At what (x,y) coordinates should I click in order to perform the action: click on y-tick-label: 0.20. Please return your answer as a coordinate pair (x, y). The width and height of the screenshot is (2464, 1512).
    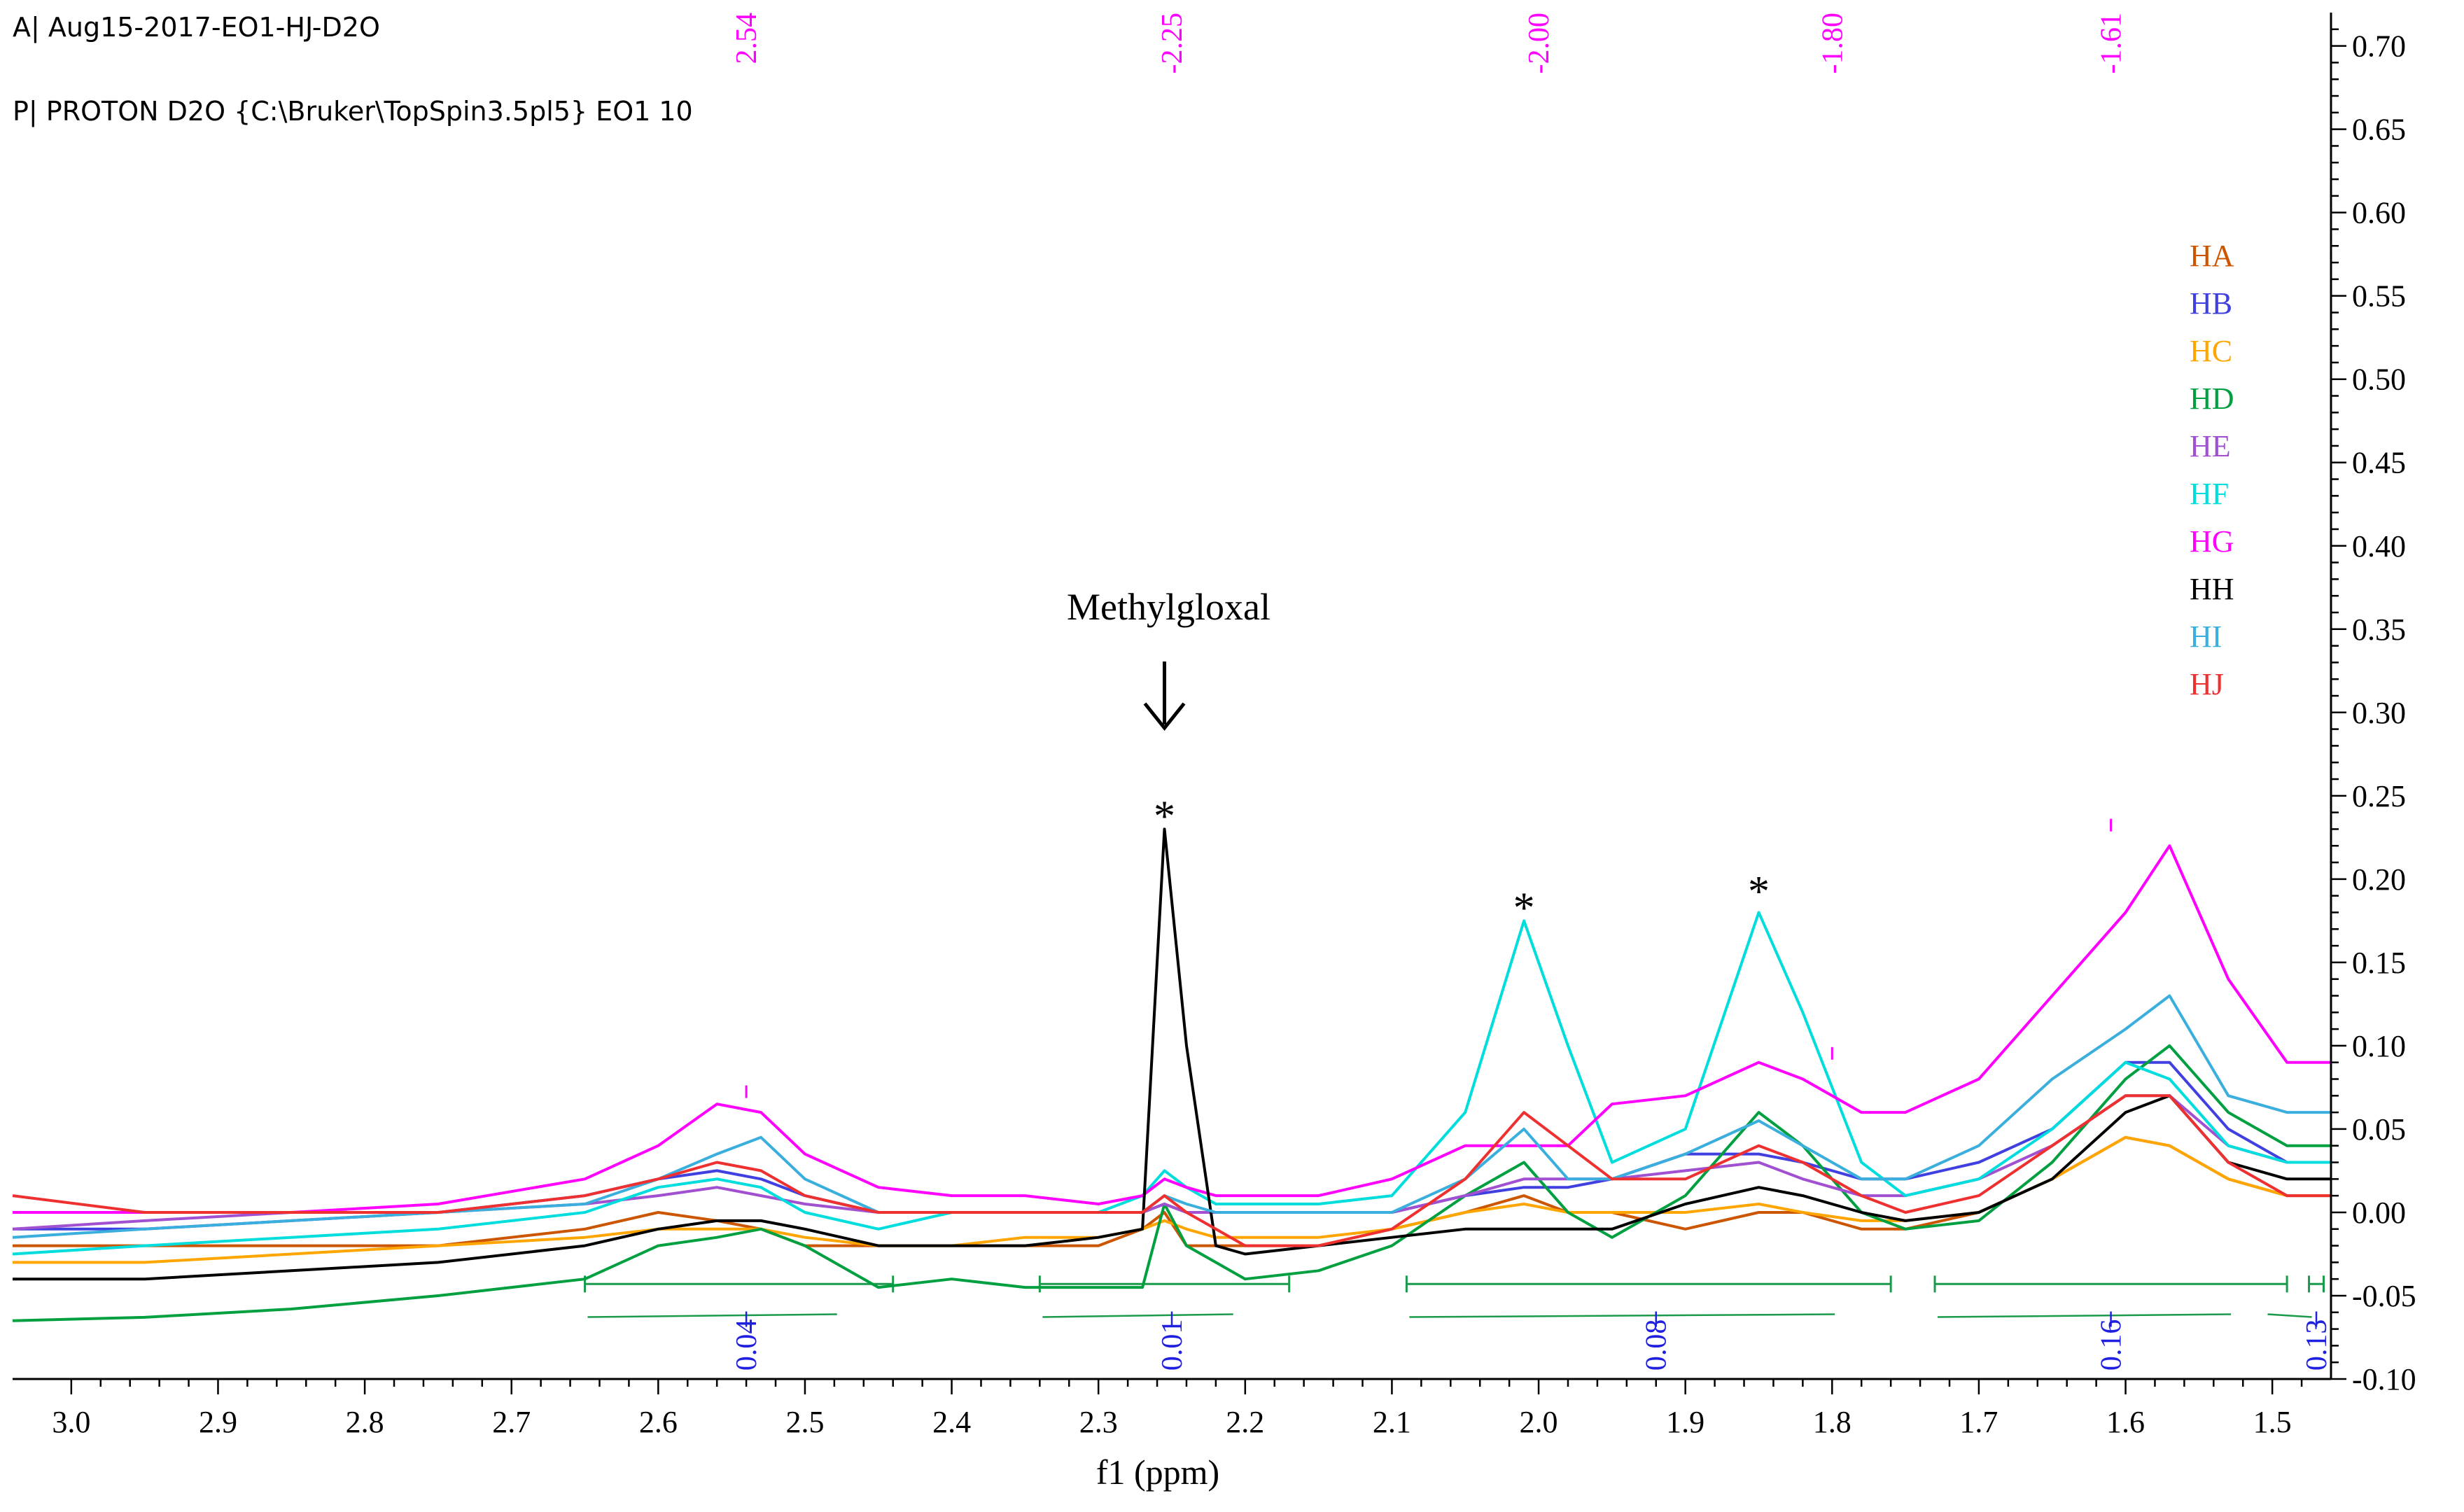
    Looking at the image, I should click on (2379, 879).